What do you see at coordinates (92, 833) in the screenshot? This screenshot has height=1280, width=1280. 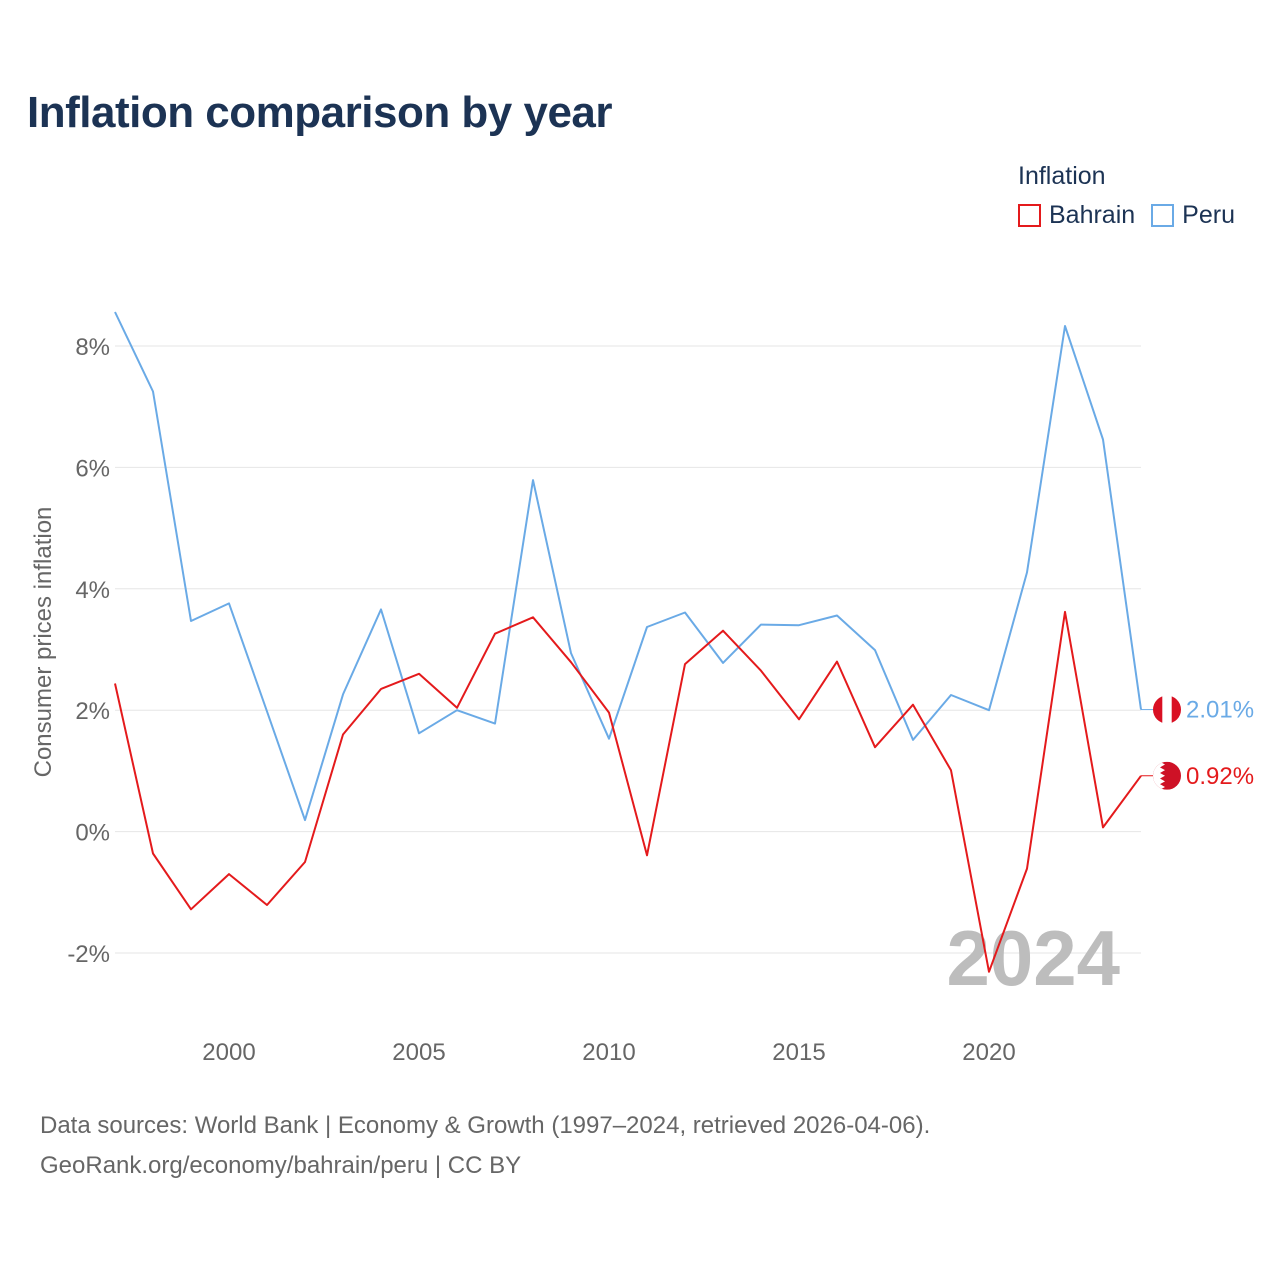 I see `y-tick-label: 0%` at bounding box center [92, 833].